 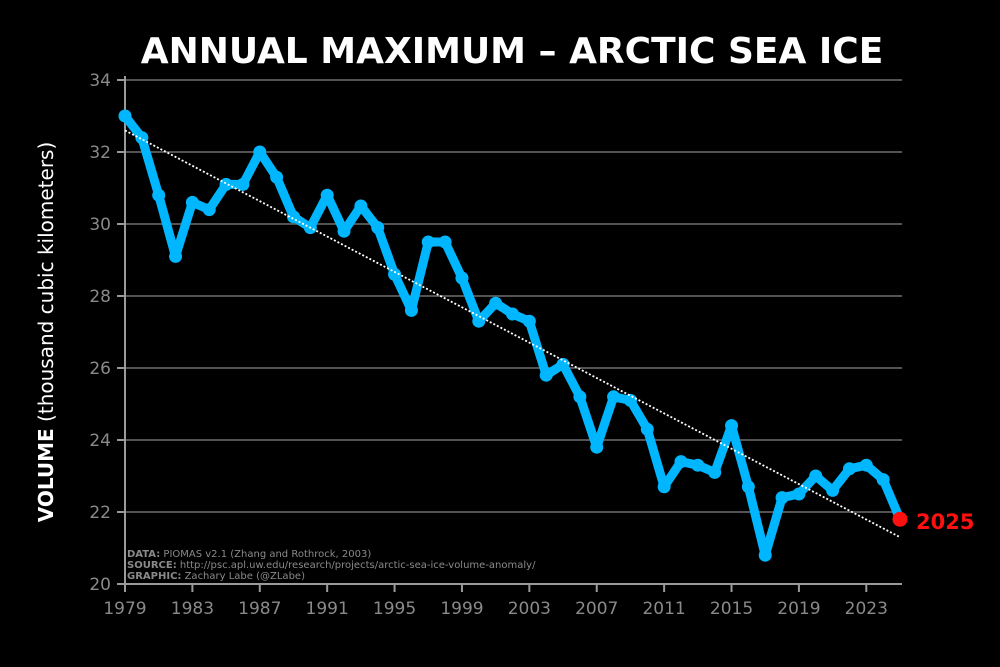 I want to click on x-tick-label: 2023, so click(x=866, y=609).